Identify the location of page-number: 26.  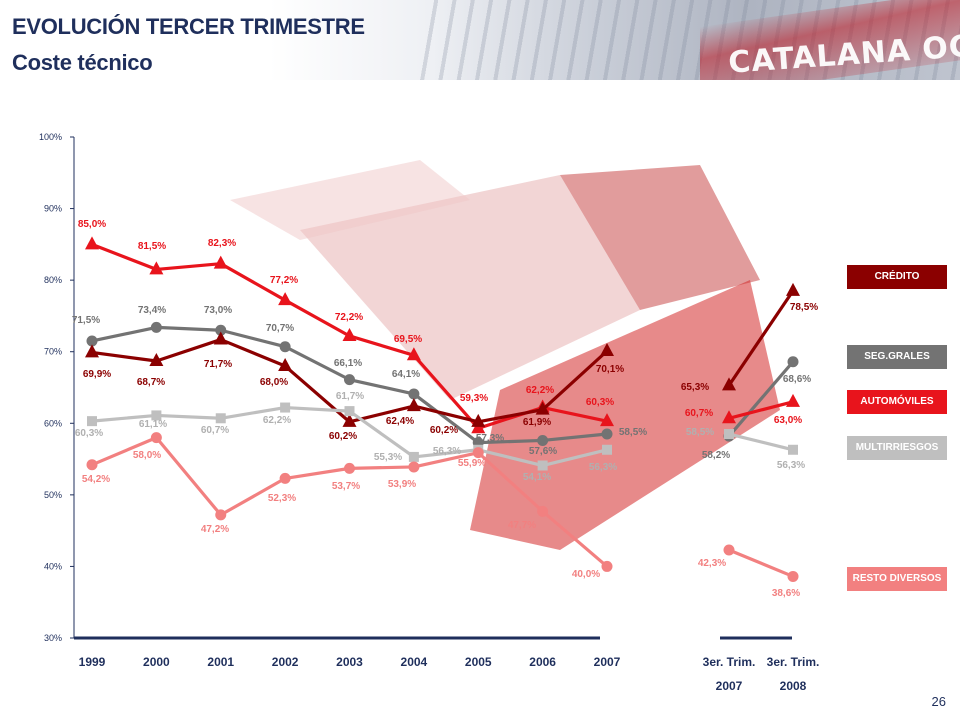
(938, 701).